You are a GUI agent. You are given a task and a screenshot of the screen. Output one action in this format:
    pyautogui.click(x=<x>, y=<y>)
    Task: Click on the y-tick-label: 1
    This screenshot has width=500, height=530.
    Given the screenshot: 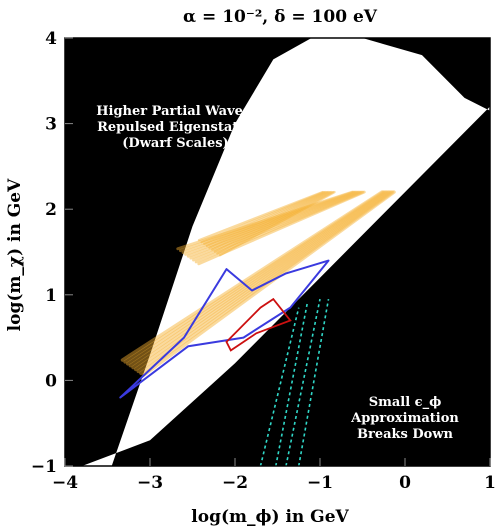 What is the action you would take?
    pyautogui.click(x=51, y=296)
    